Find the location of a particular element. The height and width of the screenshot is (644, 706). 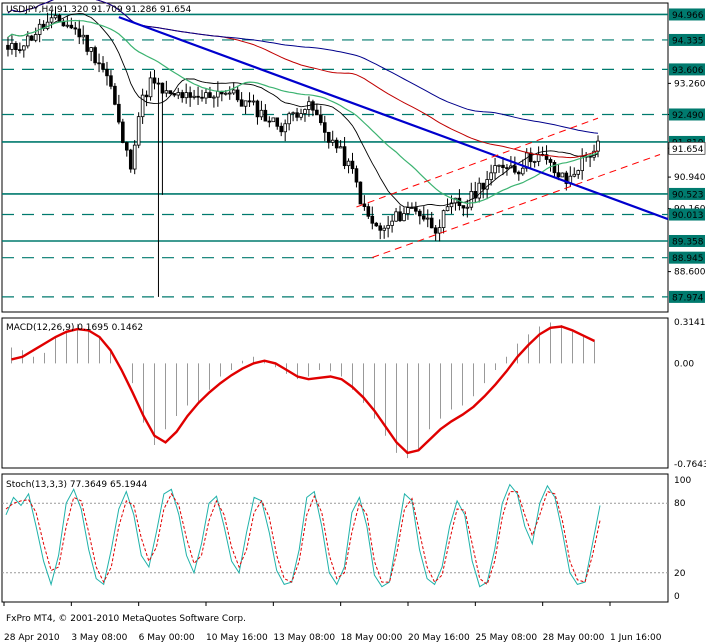

level-label: 88.945 is located at coordinates (687, 257).